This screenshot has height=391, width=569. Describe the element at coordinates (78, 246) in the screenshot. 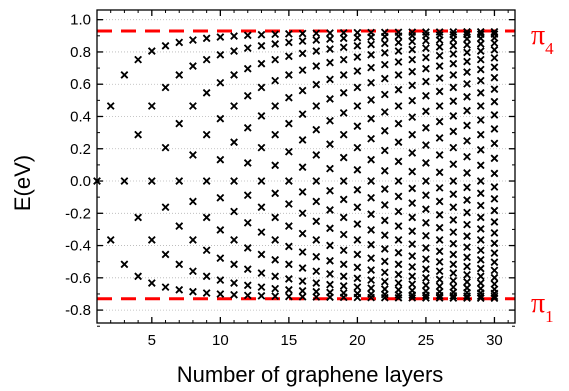

I see `y-tick-label: -0.4` at that location.